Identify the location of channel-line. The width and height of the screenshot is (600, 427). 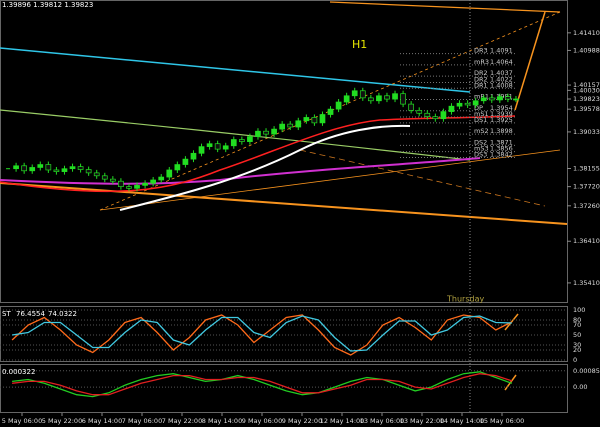
(422, 178).